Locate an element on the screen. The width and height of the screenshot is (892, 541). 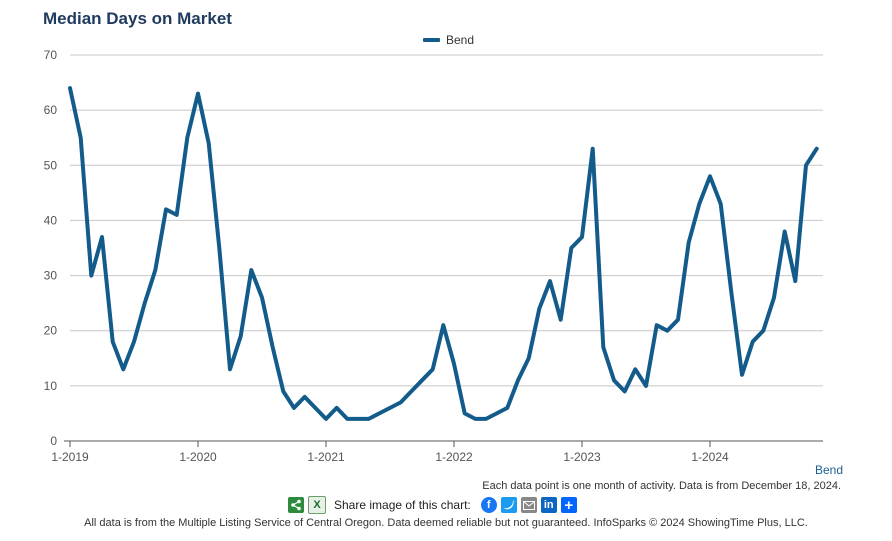
excel-icon: X is located at coordinates (317, 505).